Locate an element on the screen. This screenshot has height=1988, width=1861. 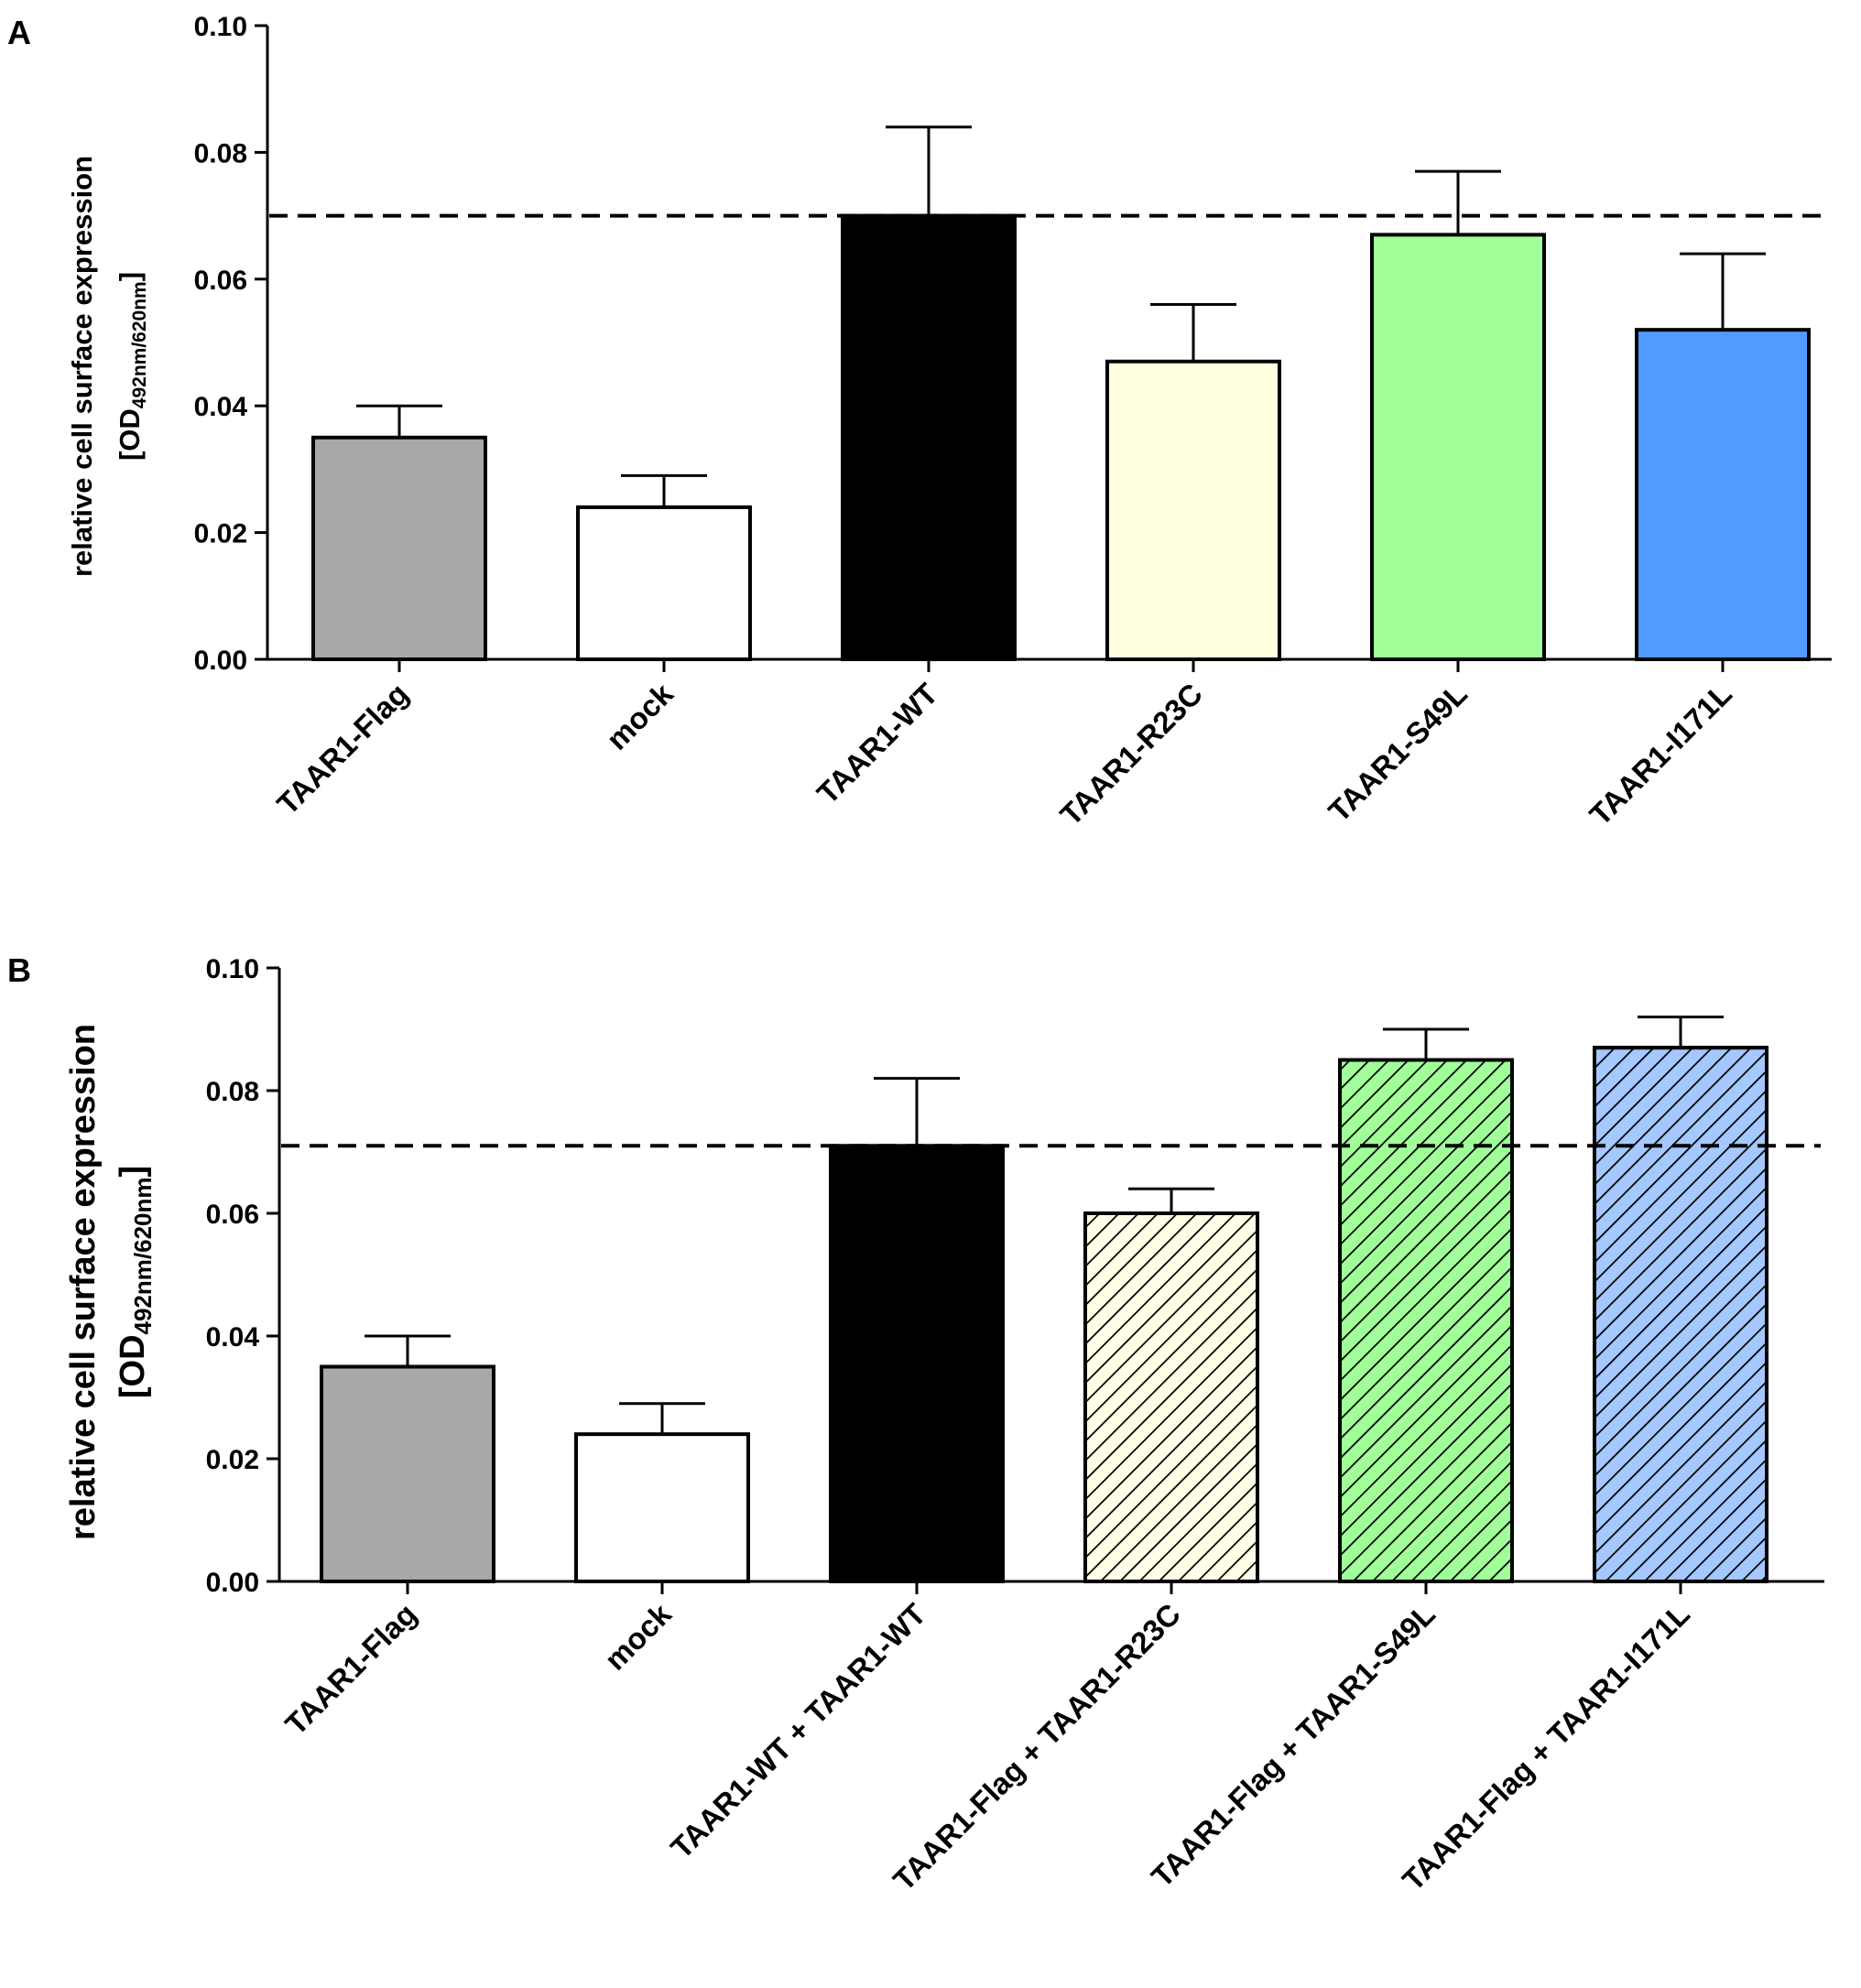
panel-b-y-tick-label-4: 0.08 is located at coordinates (233, 1092).